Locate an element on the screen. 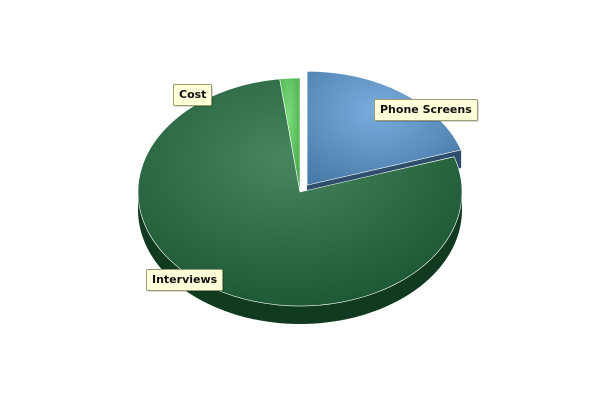  slice-cost is located at coordinates (290, 135).